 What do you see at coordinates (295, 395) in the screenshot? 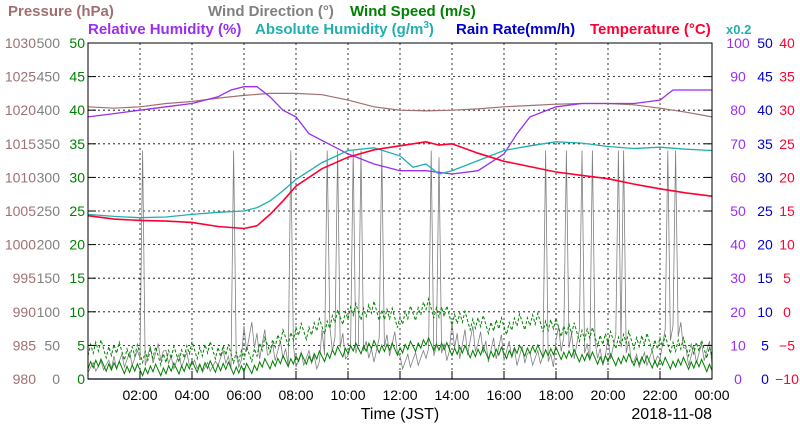
I see `x-tick-label: 08:00` at bounding box center [295, 395].